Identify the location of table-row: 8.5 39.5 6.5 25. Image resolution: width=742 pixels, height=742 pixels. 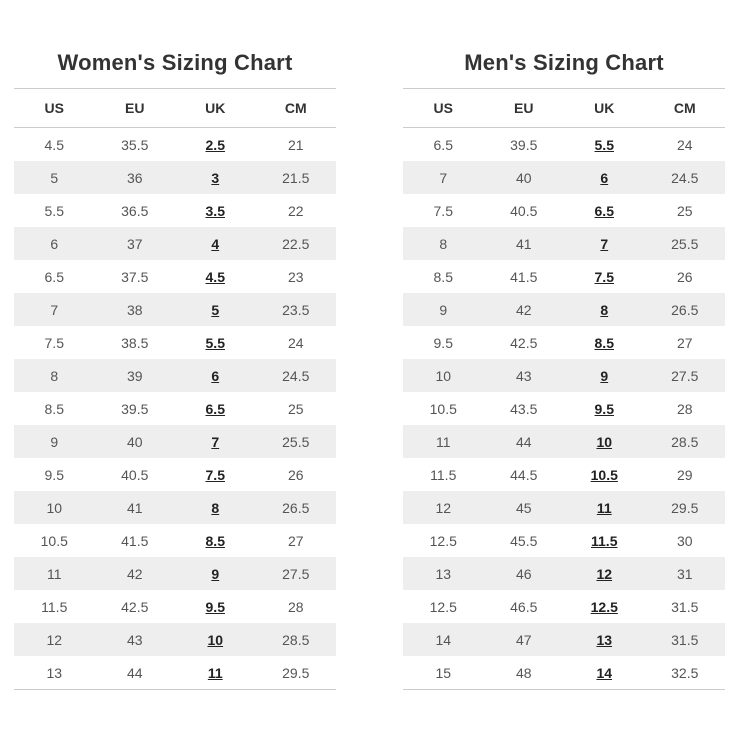
(175, 408).